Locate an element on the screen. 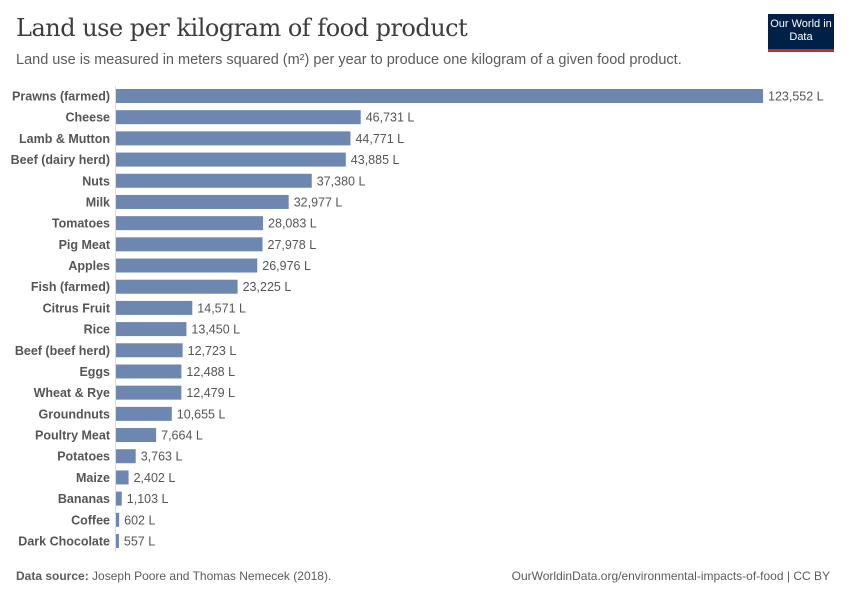  category-label: Coffee is located at coordinates (90, 520).